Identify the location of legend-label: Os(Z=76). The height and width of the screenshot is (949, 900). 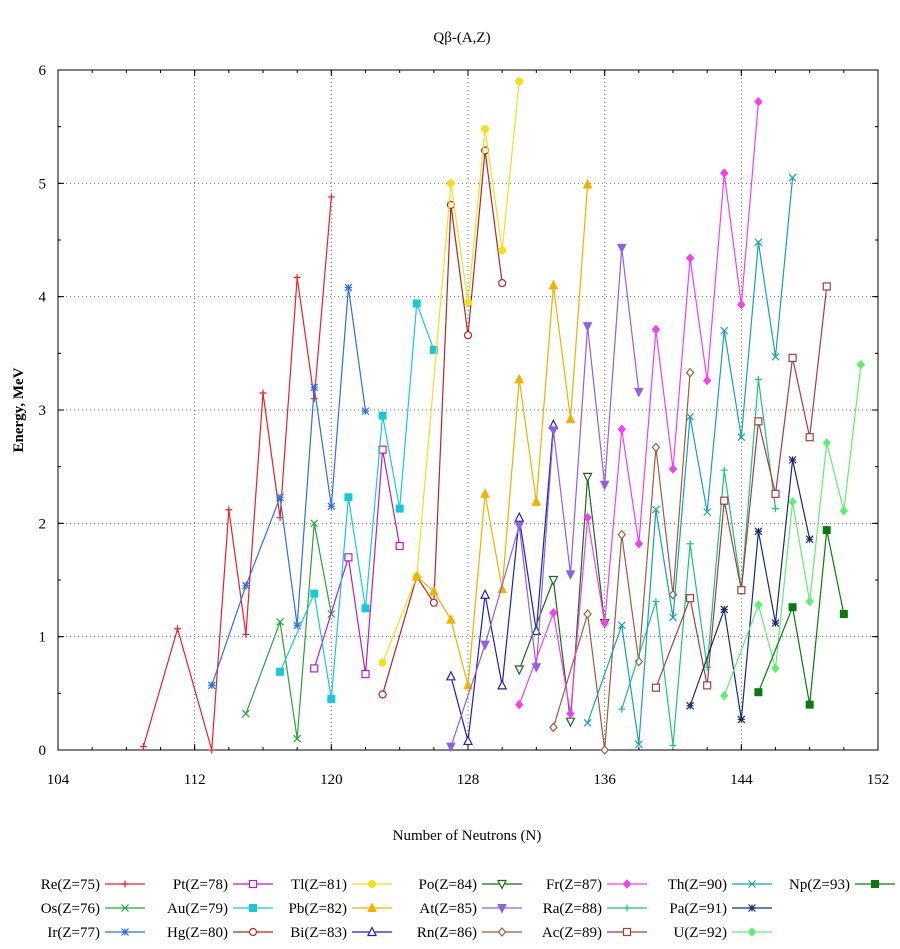
(70, 909).